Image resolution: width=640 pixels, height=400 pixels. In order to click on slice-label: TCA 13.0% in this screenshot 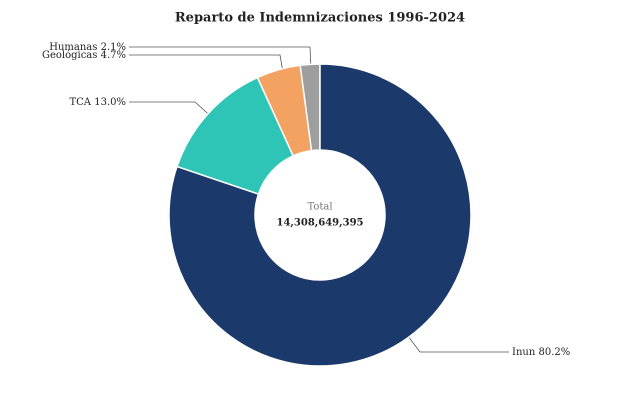, I will do `click(97, 102)`.